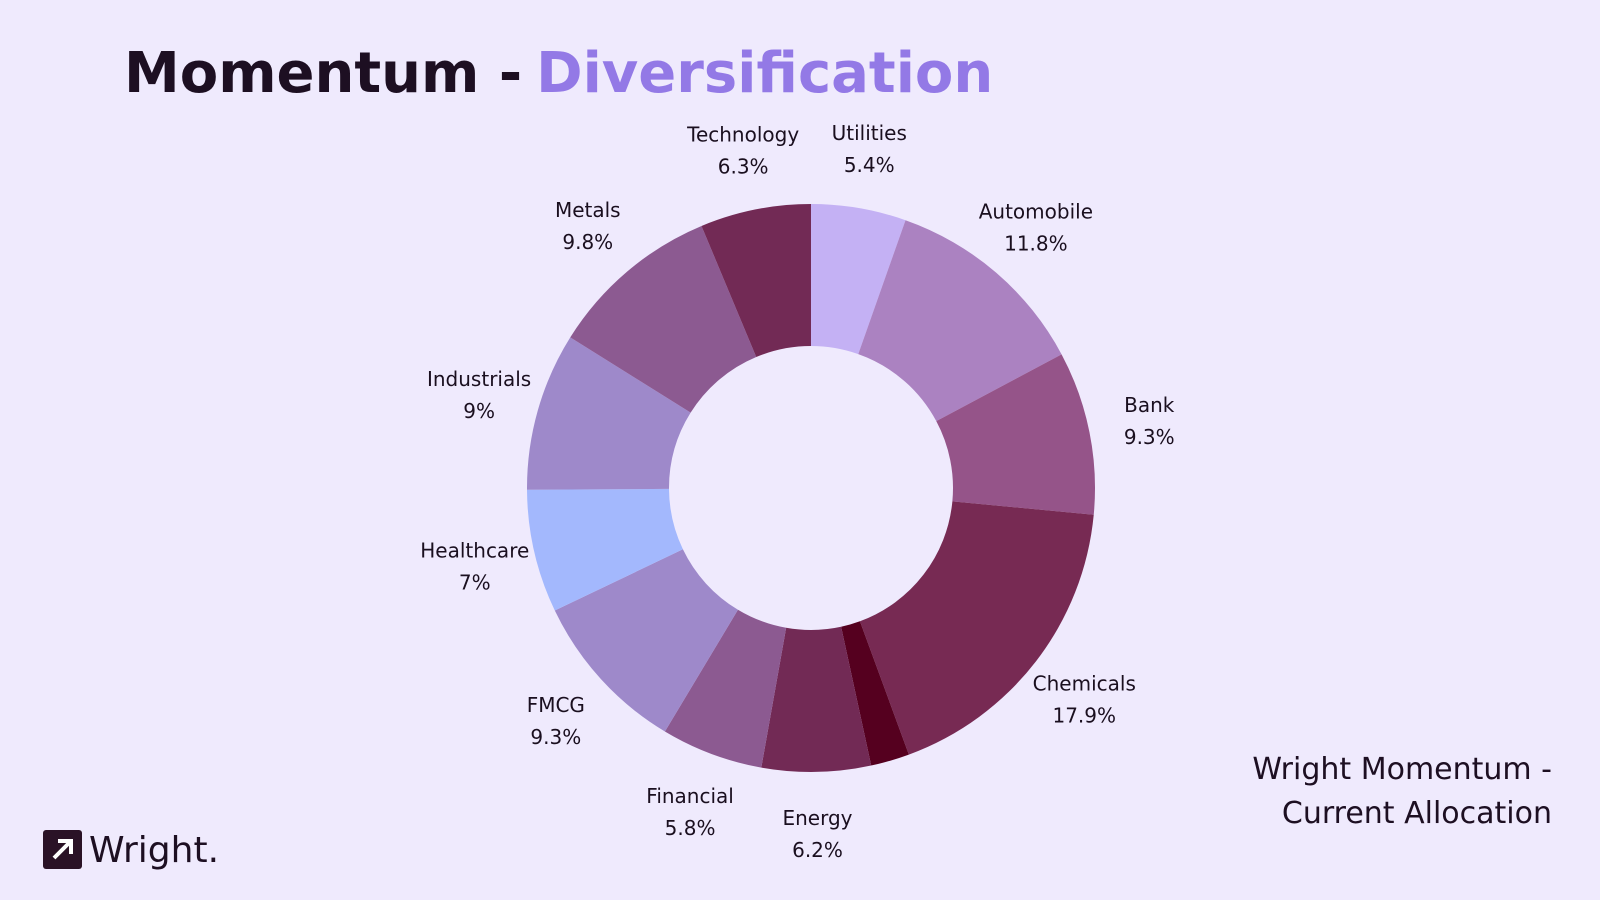 The height and width of the screenshot is (900, 1600). I want to click on caption-line: Current Allocation, so click(1417, 813).